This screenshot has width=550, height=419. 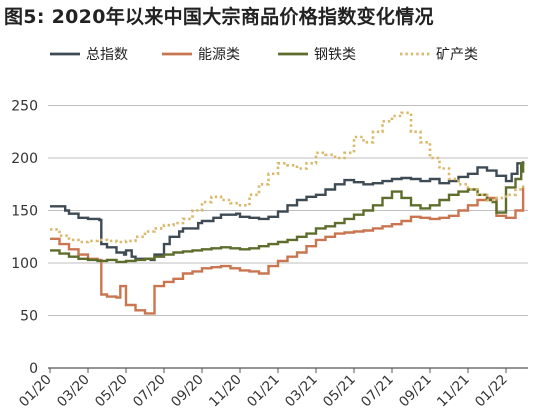 I want to click on y-tick-label: 0, so click(x=33, y=369).